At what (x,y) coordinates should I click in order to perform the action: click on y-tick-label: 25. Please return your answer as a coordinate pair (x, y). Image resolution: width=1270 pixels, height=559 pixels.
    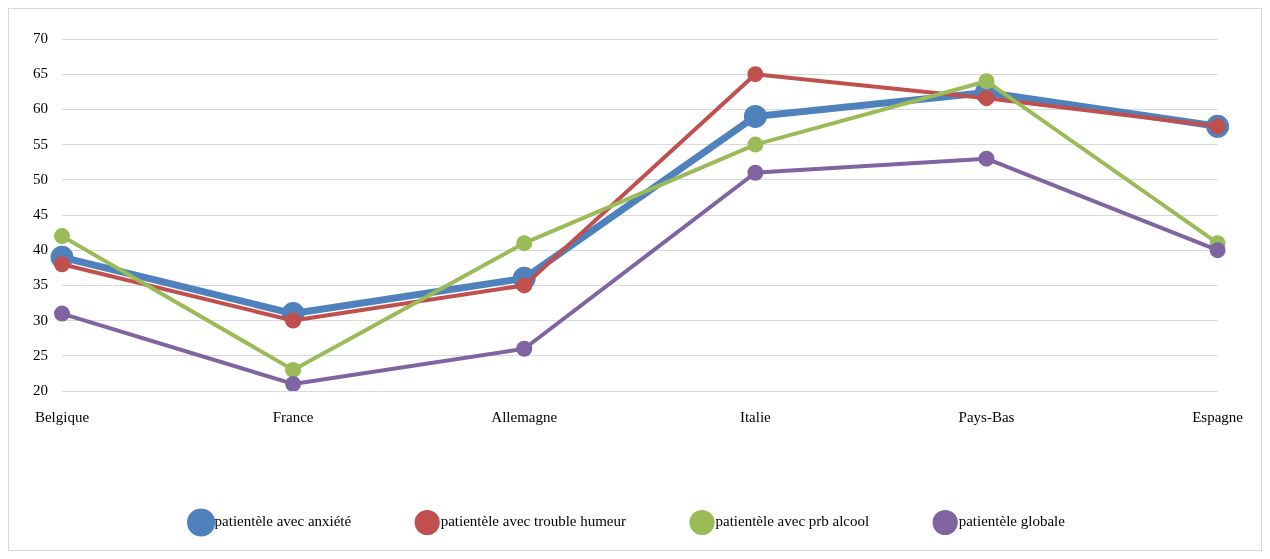
    Looking at the image, I should click on (40, 354).